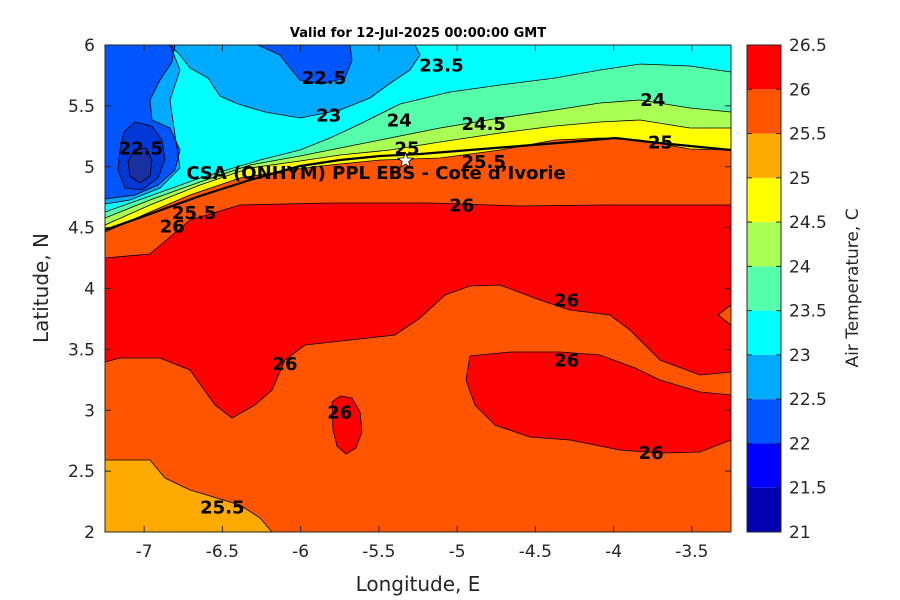 The image size is (900, 600). Describe the element at coordinates (89, 533) in the screenshot. I see `y-tick-label: 2` at that location.